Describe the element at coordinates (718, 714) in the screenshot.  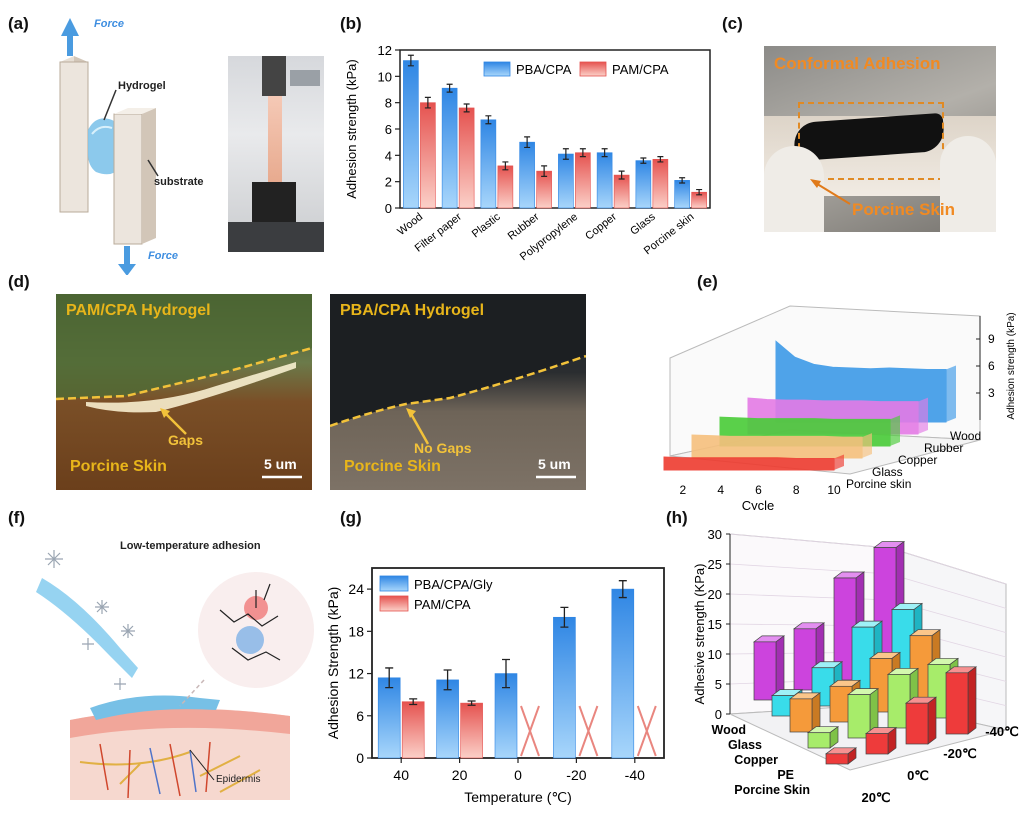
I see `chart-h-ztick-label: 0` at that location.